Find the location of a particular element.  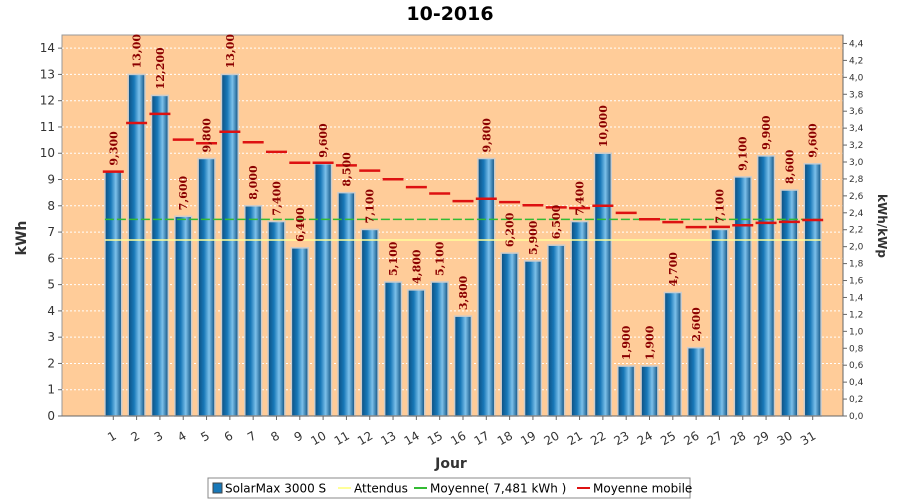

right-tick-label: 3,6 is located at coordinates (856, 112).